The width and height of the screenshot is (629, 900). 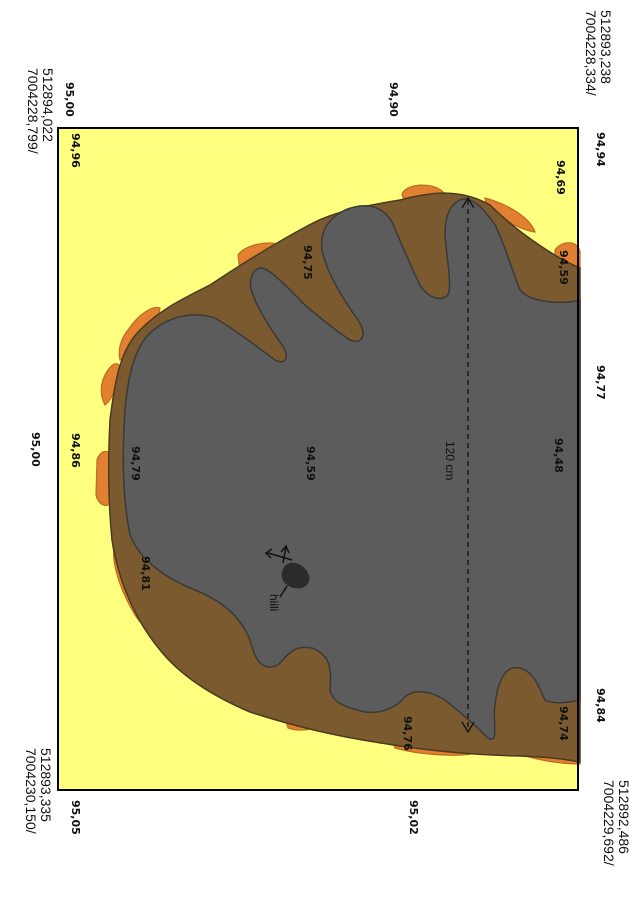 What do you see at coordinates (558, 455) in the screenshot?
I see `spot-elevation: 94,48` at bounding box center [558, 455].